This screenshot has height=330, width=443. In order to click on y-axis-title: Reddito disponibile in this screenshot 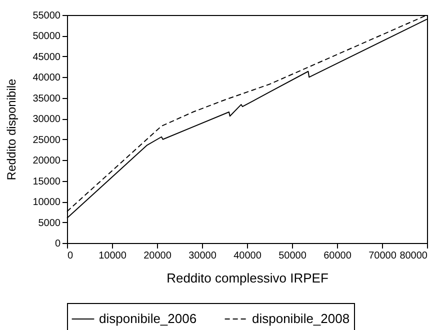, I will do `click(11, 129)`.